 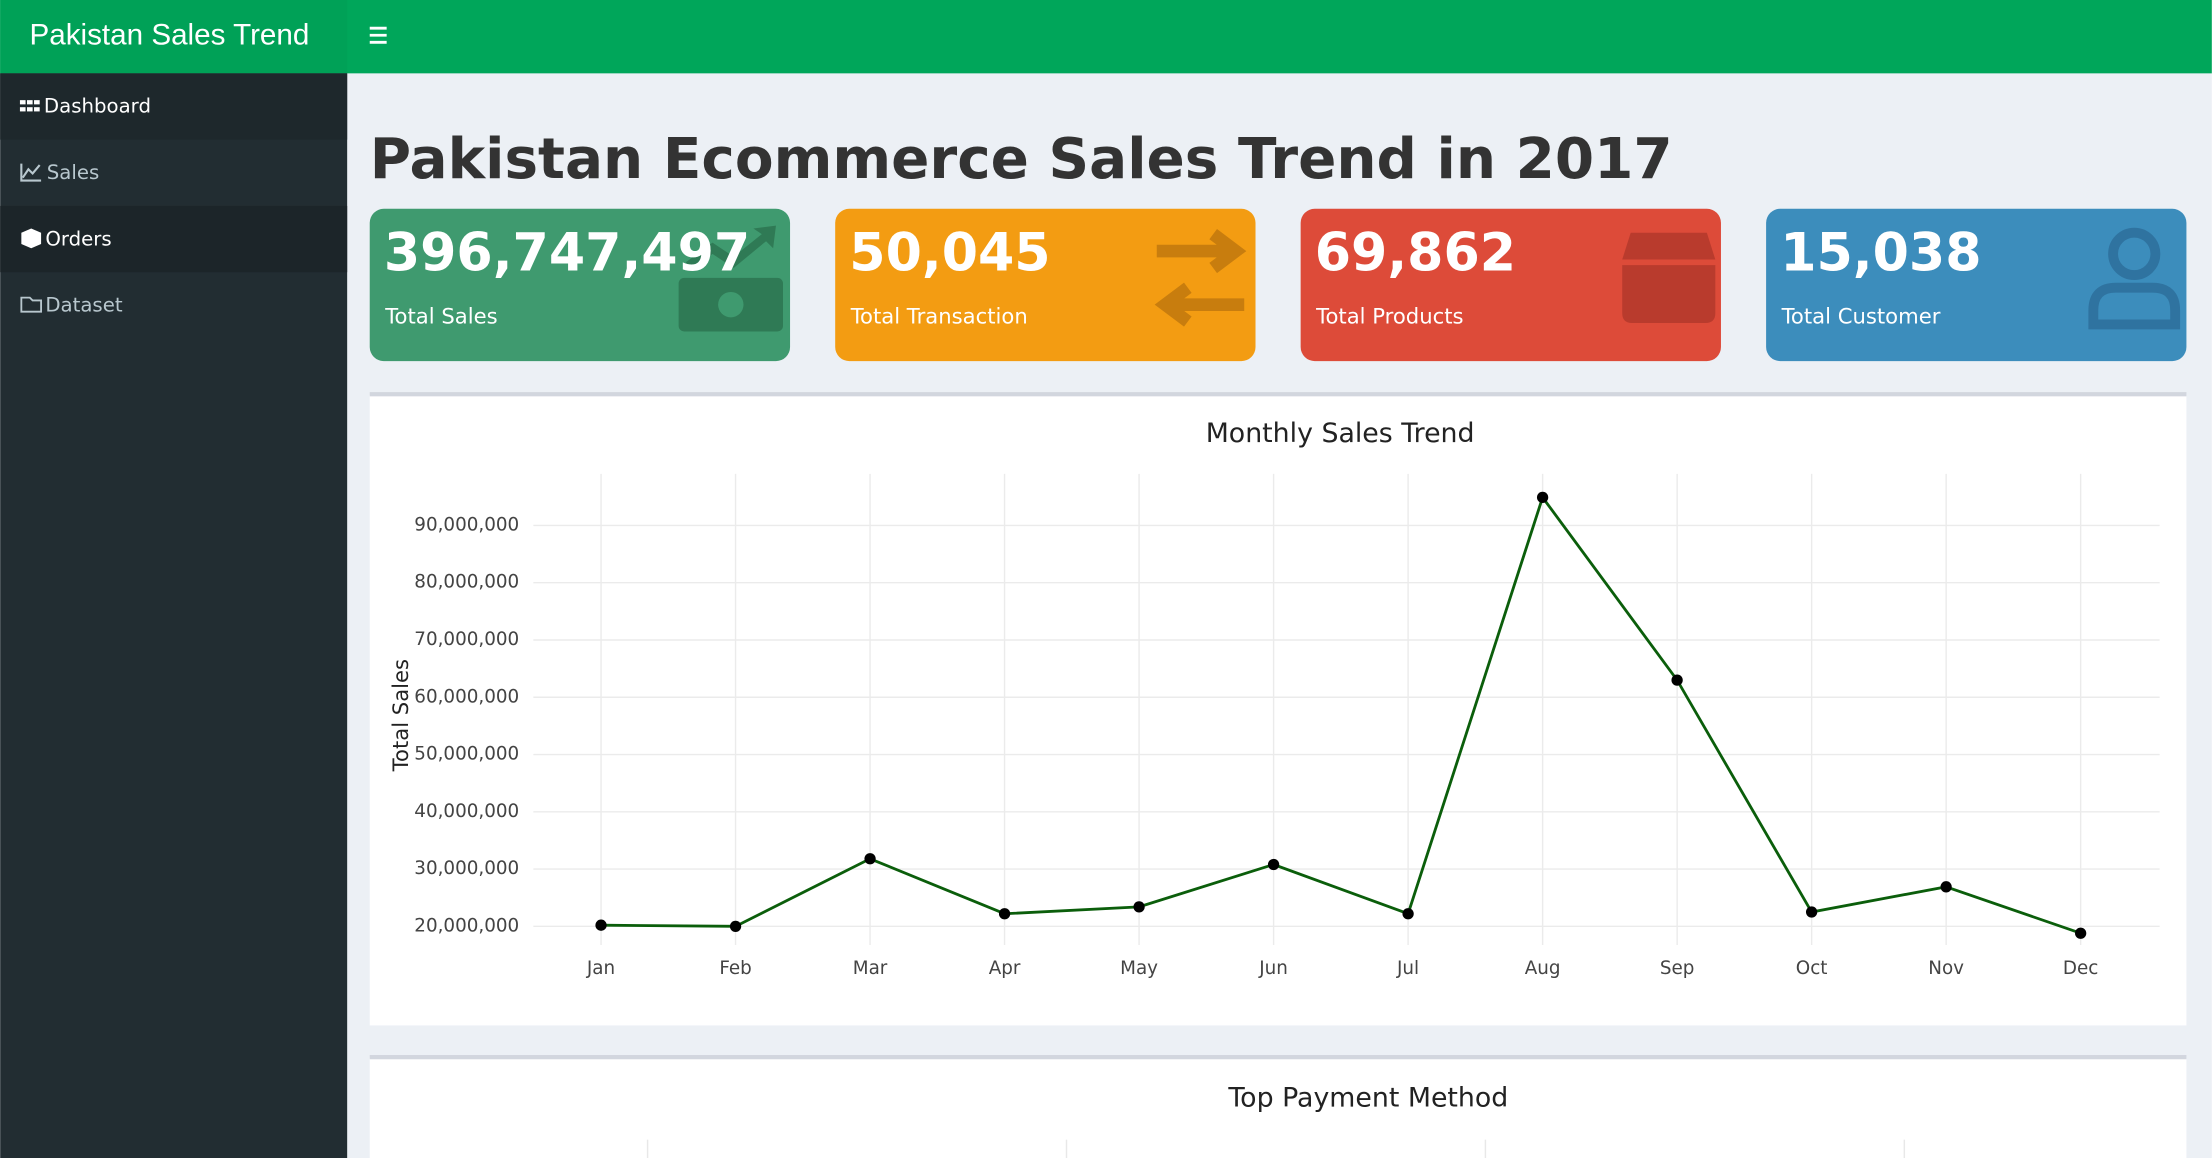 What do you see at coordinates (939, 315) in the screenshot?
I see `card-label: Total Transaction` at bounding box center [939, 315].